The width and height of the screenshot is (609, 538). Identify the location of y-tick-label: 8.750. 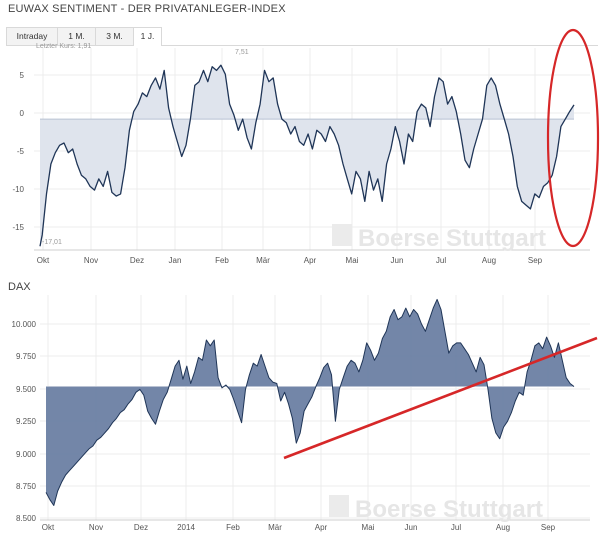
(26, 486).